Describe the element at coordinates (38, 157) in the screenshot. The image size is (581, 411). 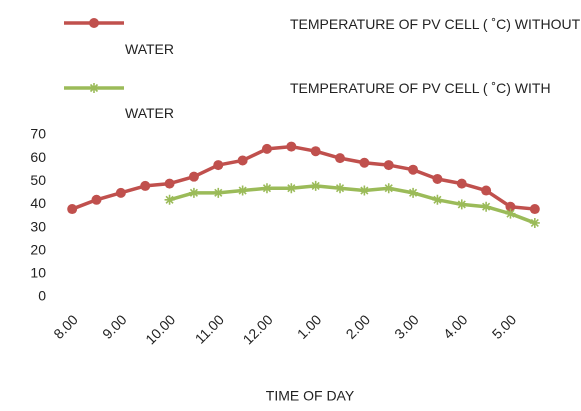
I see `y-tick-label: 60` at that location.